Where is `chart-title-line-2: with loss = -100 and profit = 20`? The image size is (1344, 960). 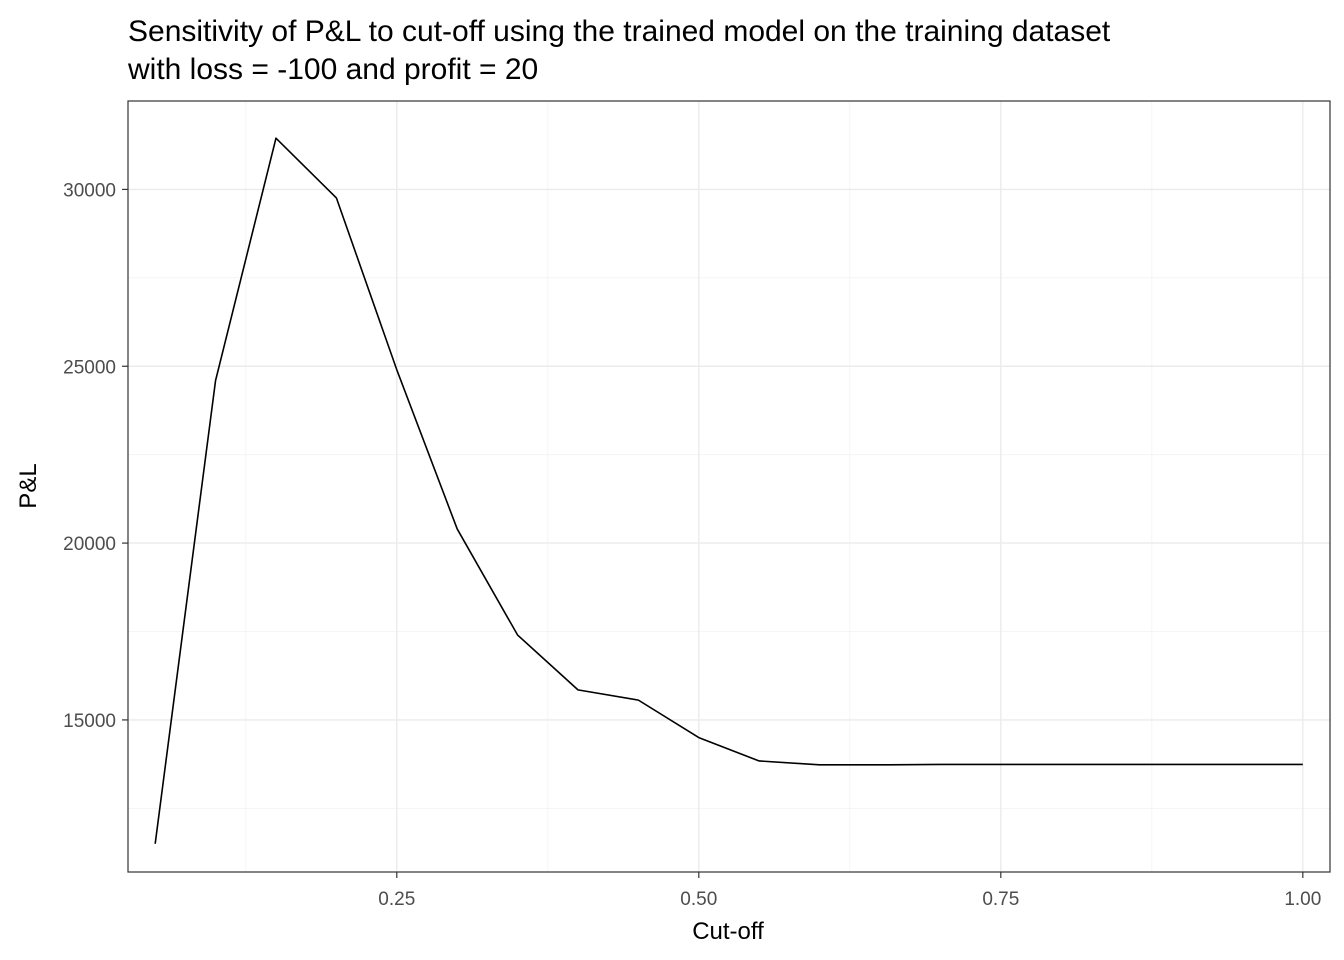 chart-title-line-2: with loss = -100 and profit = 20 is located at coordinates (332, 69).